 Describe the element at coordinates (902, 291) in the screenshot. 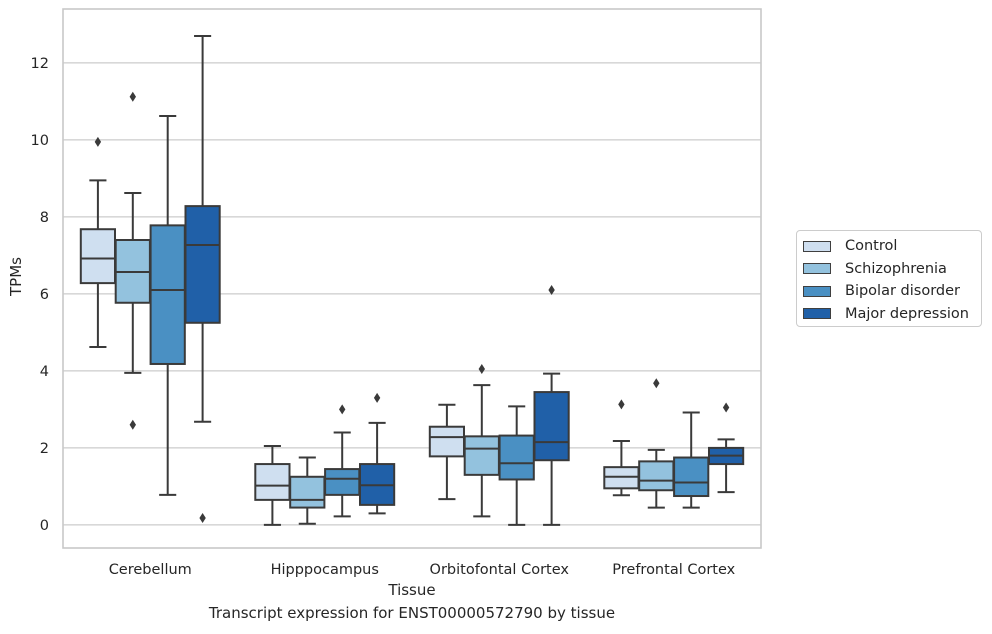

I see `legend-label: Bipolar disorder` at that location.